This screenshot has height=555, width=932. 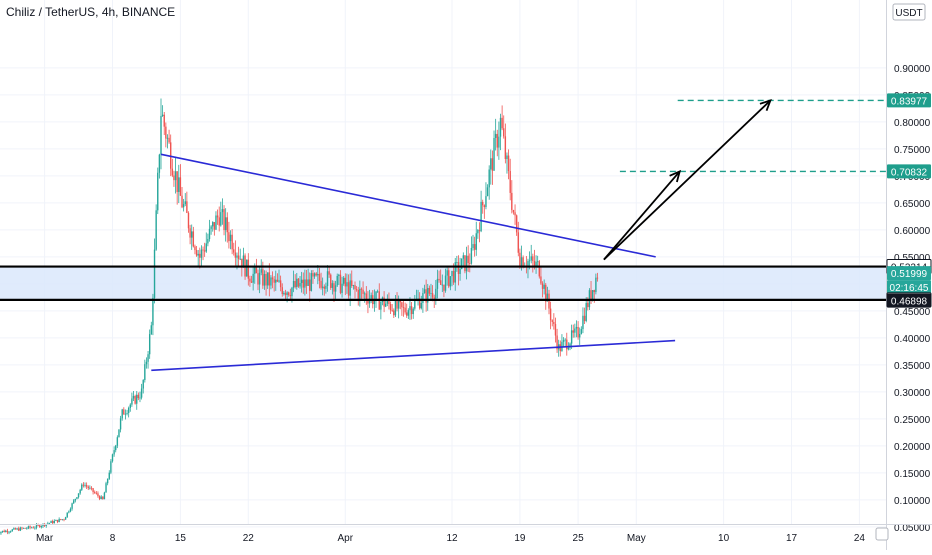 I want to click on y-tick-label: 0.75000, so click(x=912, y=150).